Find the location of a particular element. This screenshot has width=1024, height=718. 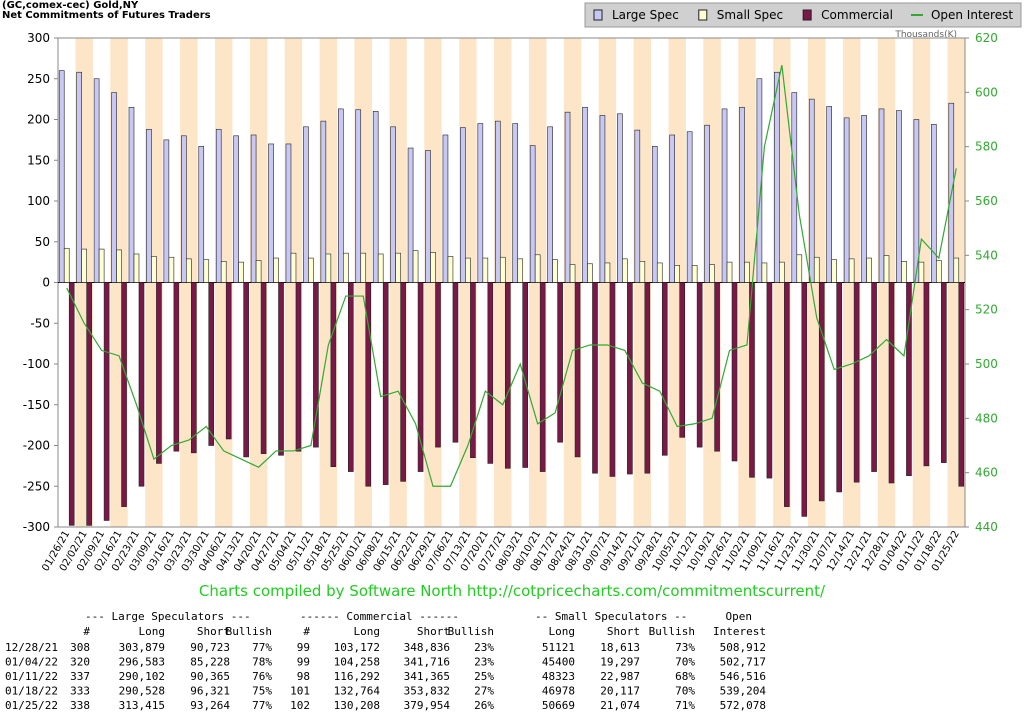

y2-tick-label: 480 is located at coordinates (986, 418).